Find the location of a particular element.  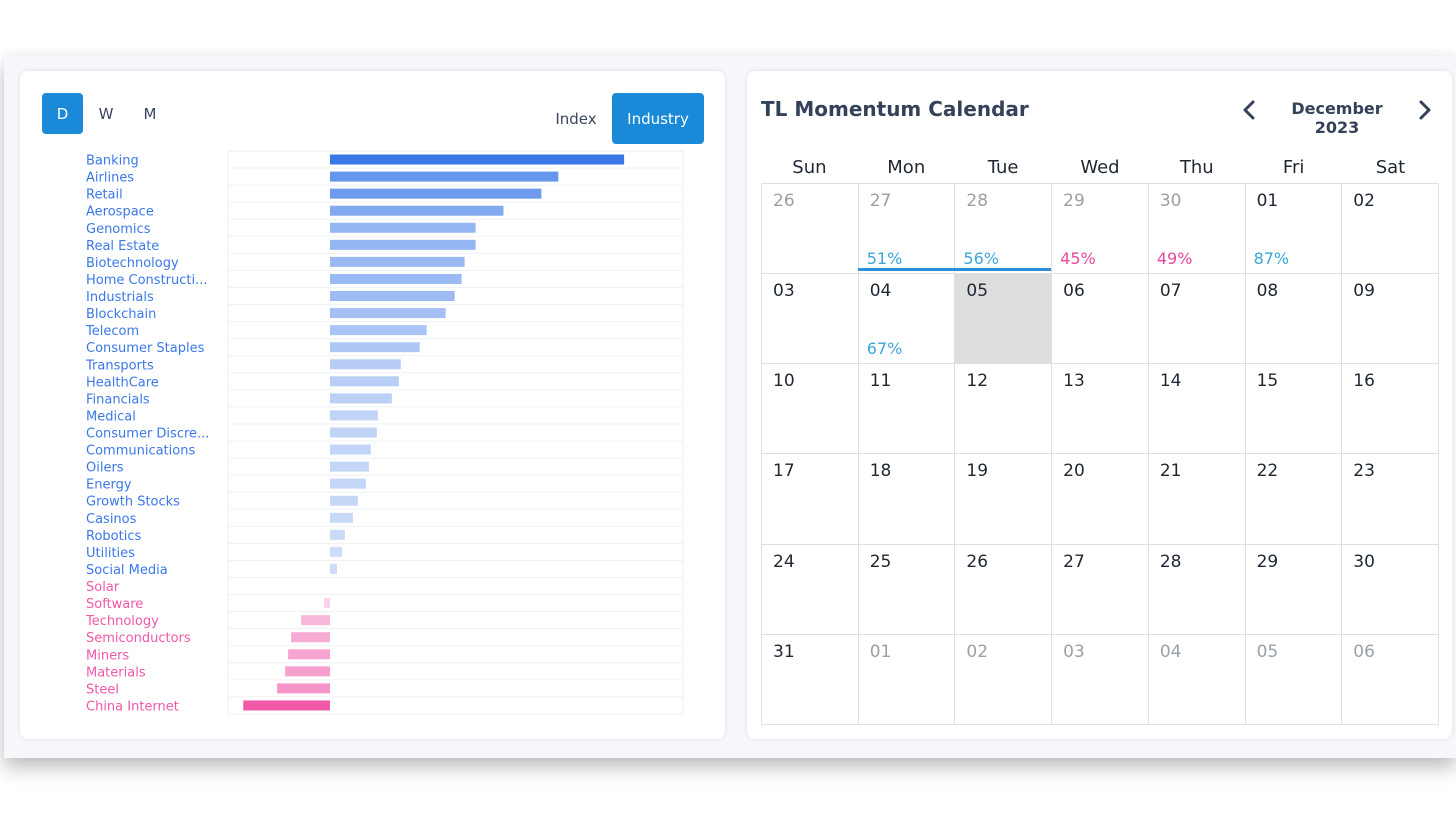

calendar-day: 15 is located at coordinates (1294, 409).